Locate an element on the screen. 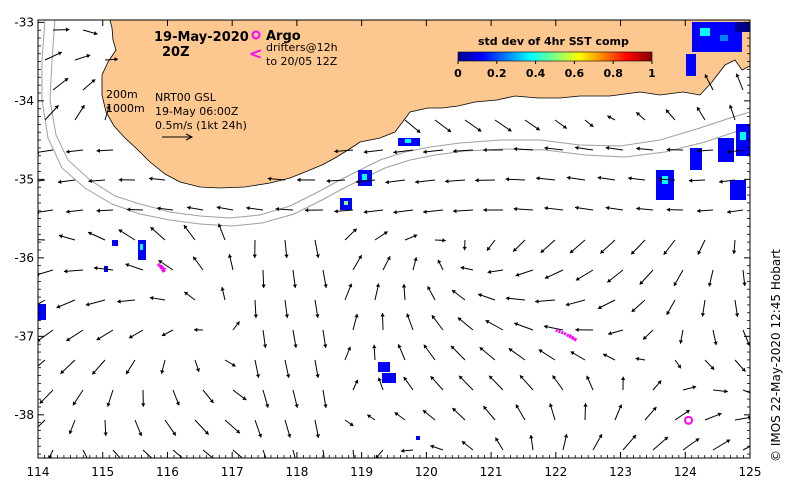 The height and width of the screenshot is (492, 790). x-tick-label: 119 is located at coordinates (361, 472).